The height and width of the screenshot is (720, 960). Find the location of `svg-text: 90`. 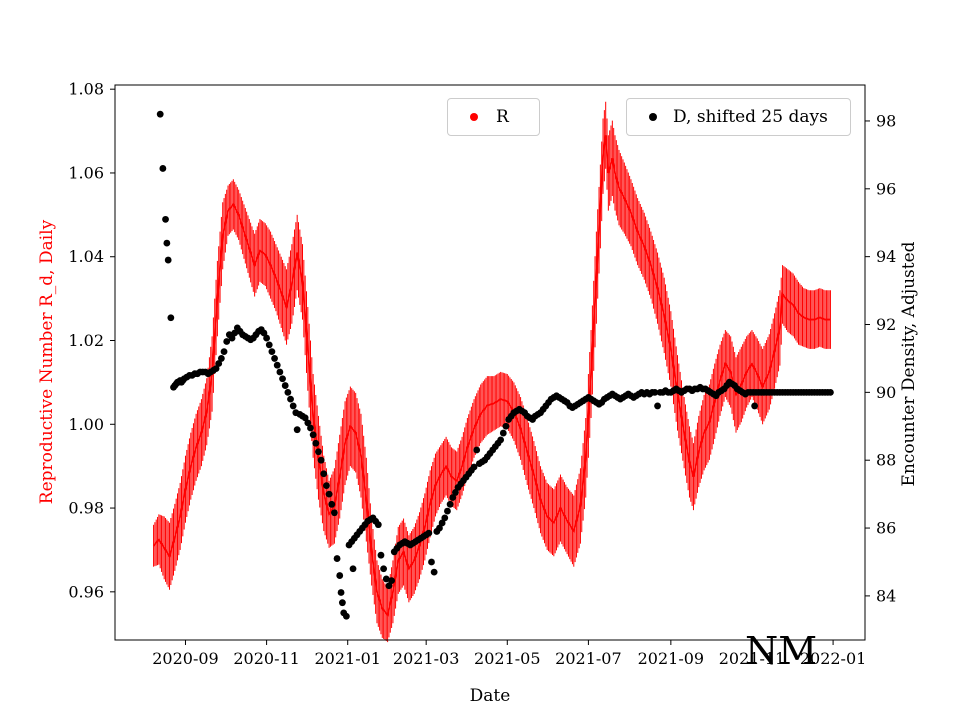

svg-text: 90 is located at coordinates (886, 392).